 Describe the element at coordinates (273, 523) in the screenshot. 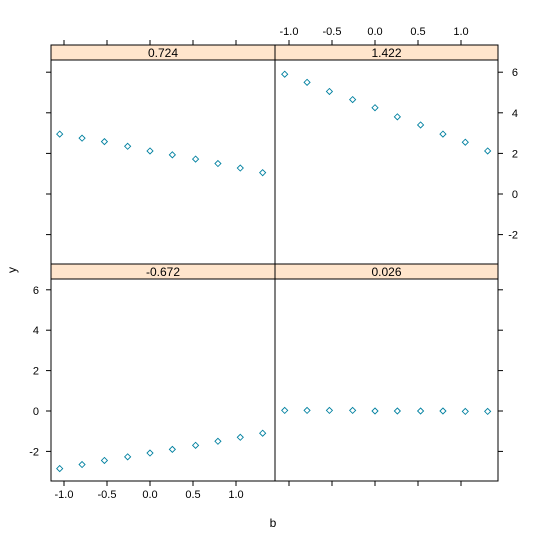

I see `x-axis-title: b` at that location.